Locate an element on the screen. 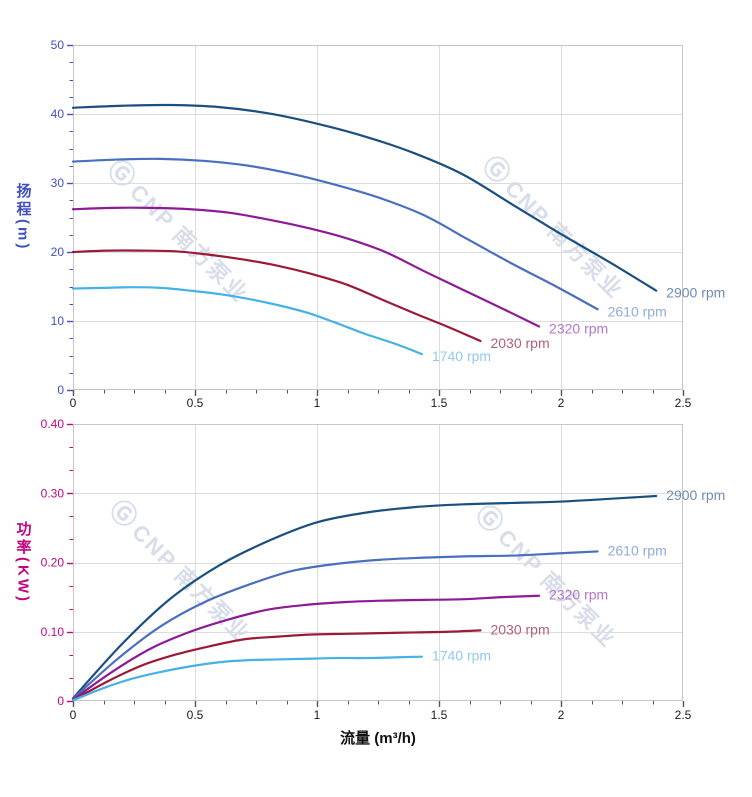  curve-label-head-2320: 2320 rpm is located at coordinates (578, 329).